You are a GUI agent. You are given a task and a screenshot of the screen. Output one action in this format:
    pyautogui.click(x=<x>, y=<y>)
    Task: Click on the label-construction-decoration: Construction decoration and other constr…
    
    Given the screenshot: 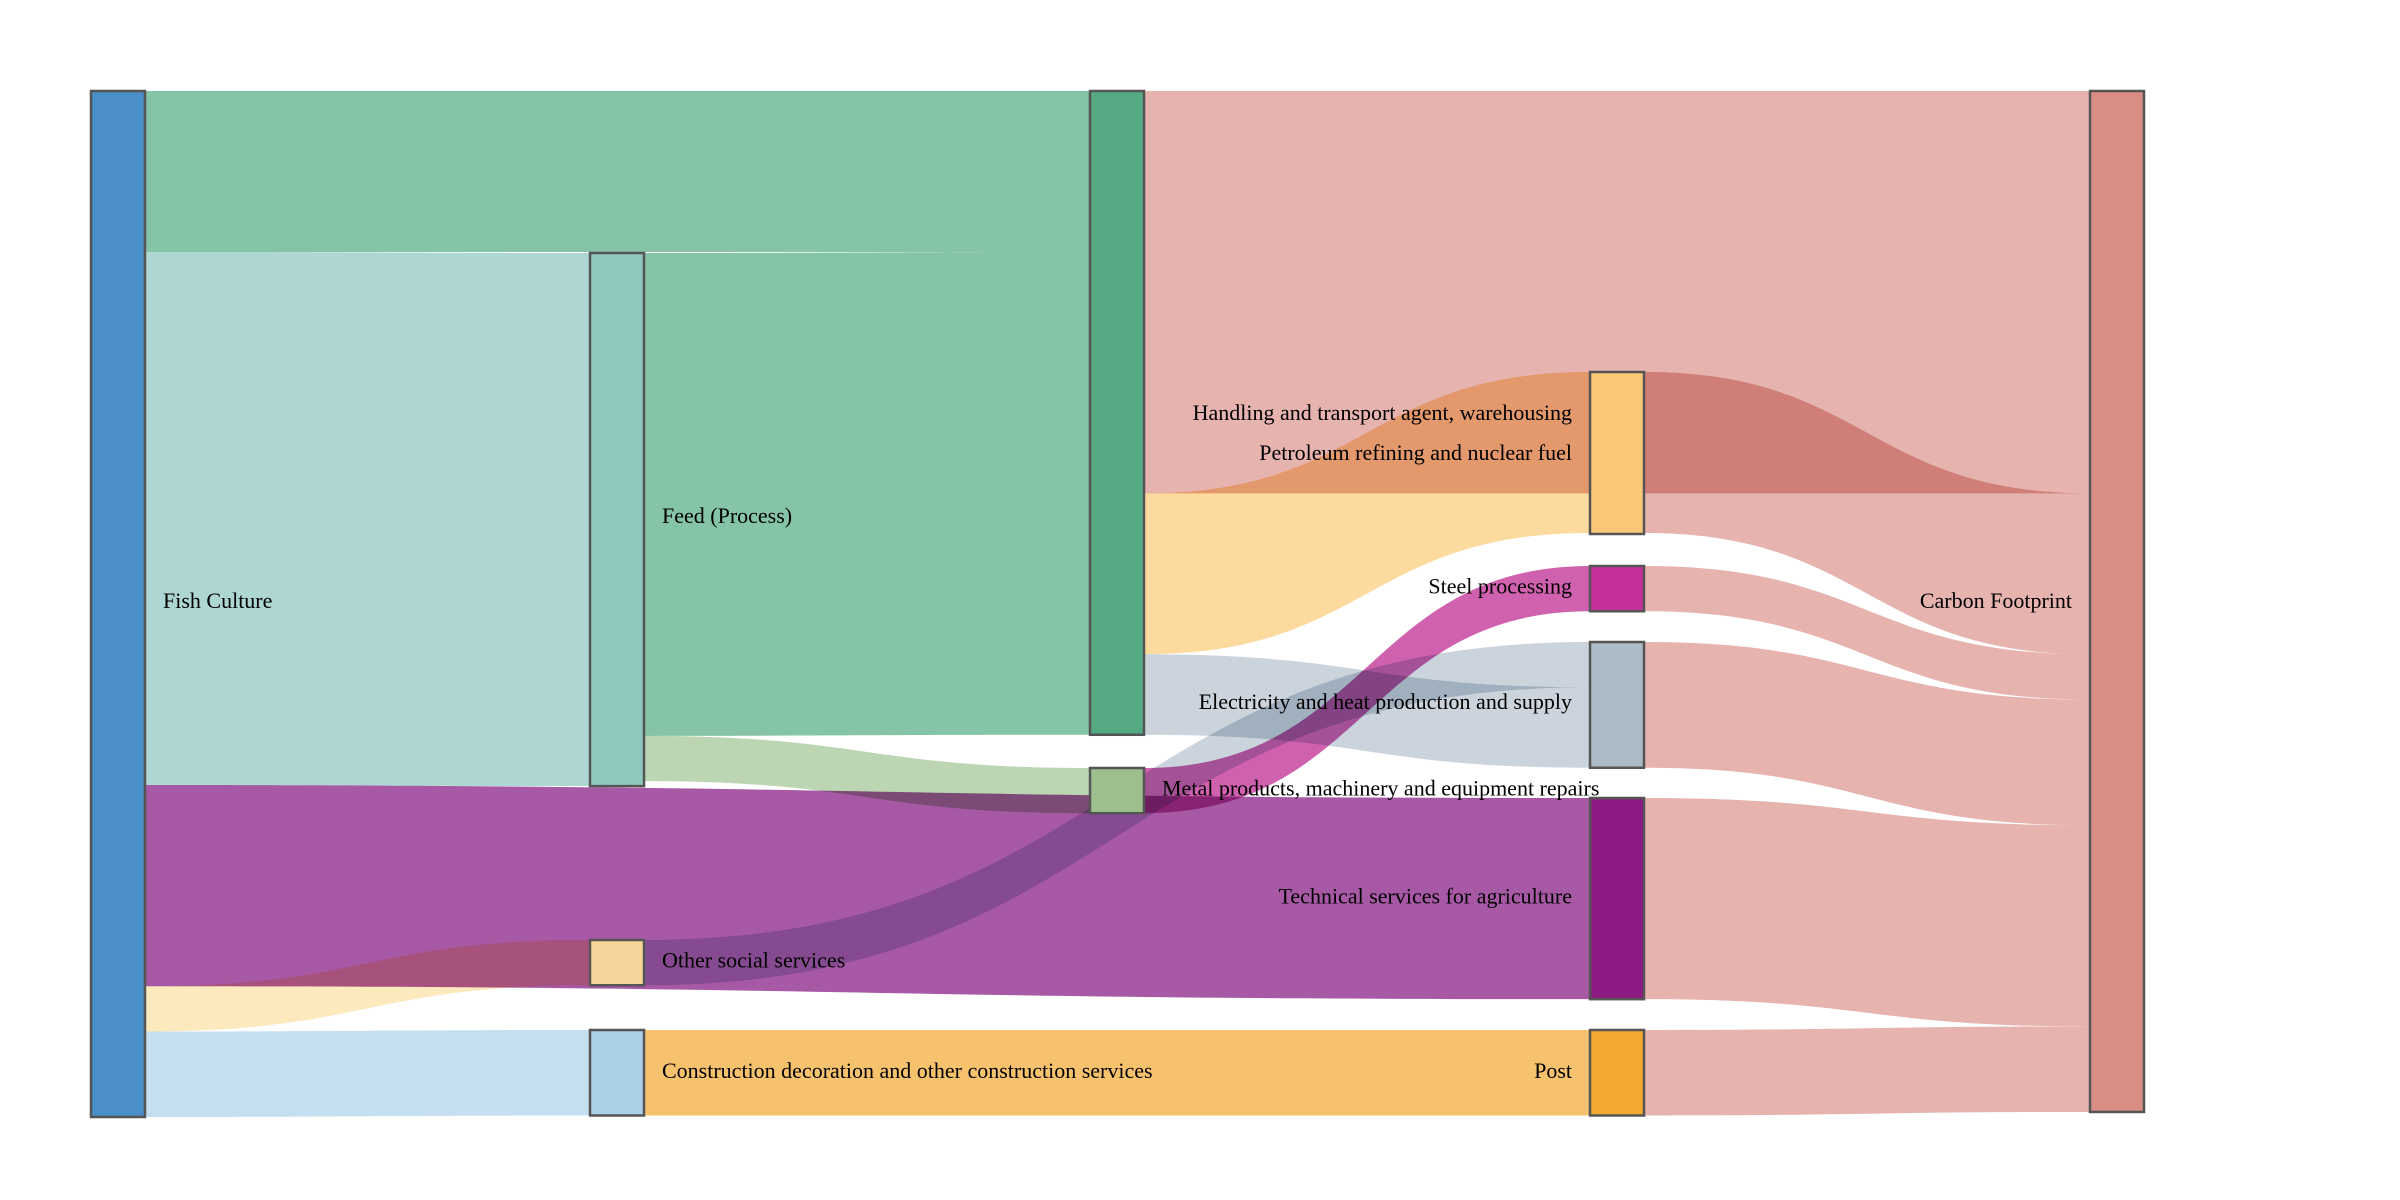 What is the action you would take?
    pyautogui.click(x=907, y=1070)
    